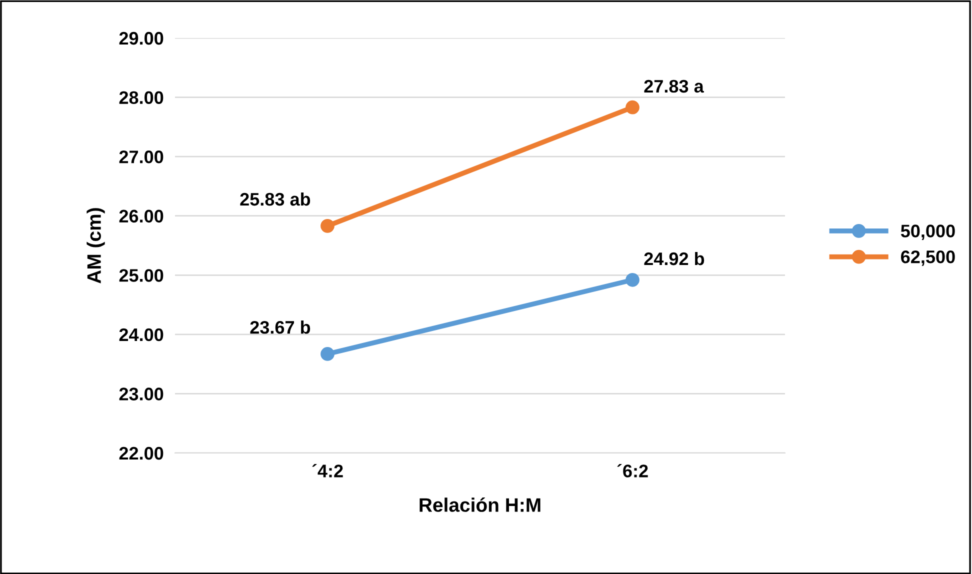 The height and width of the screenshot is (574, 972). What do you see at coordinates (632, 471) in the screenshot?
I see `x-tick-label: ´6:2` at bounding box center [632, 471].